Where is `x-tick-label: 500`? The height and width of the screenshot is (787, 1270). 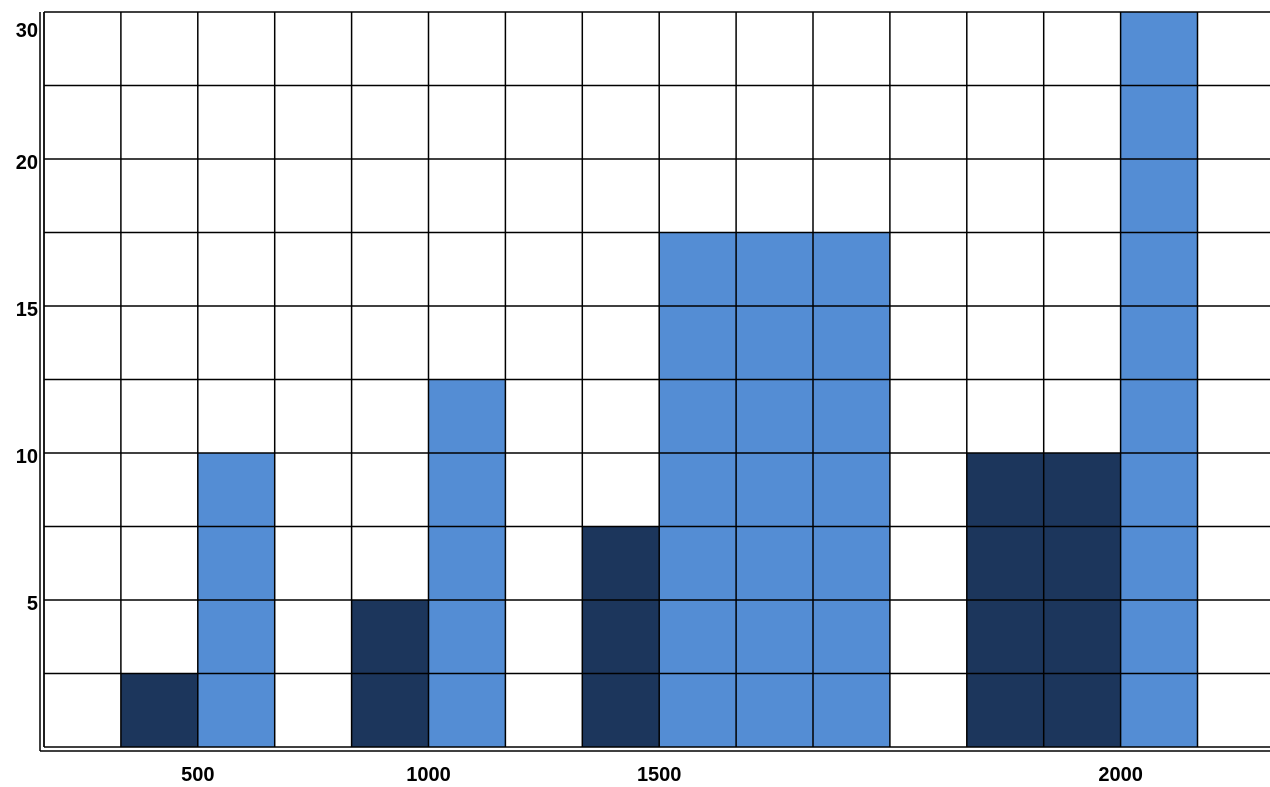
x-tick-label: 500 is located at coordinates (197, 773).